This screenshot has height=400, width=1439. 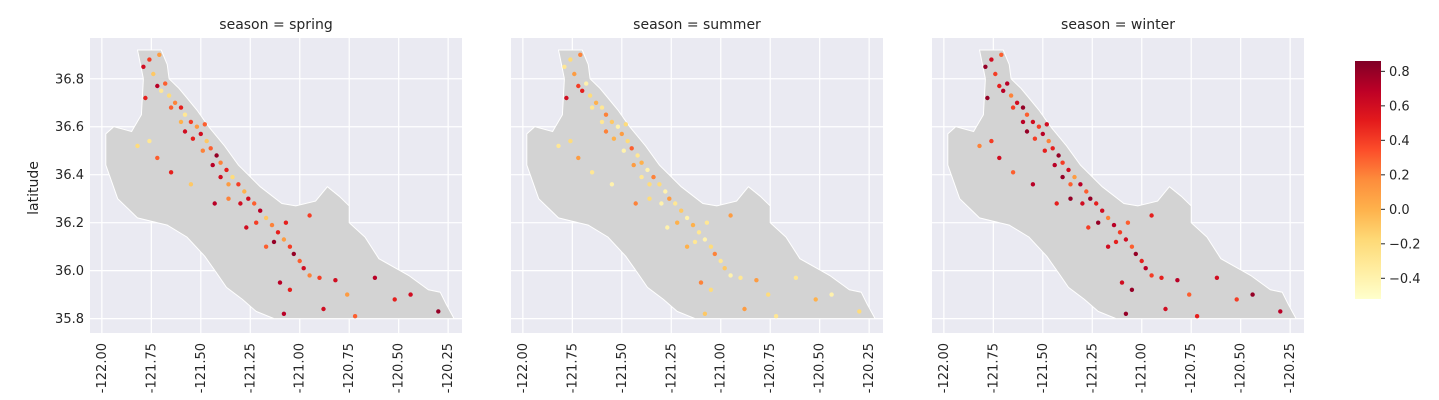 I want to click on x-tick-label: -121.00, so click(x=1142, y=368).